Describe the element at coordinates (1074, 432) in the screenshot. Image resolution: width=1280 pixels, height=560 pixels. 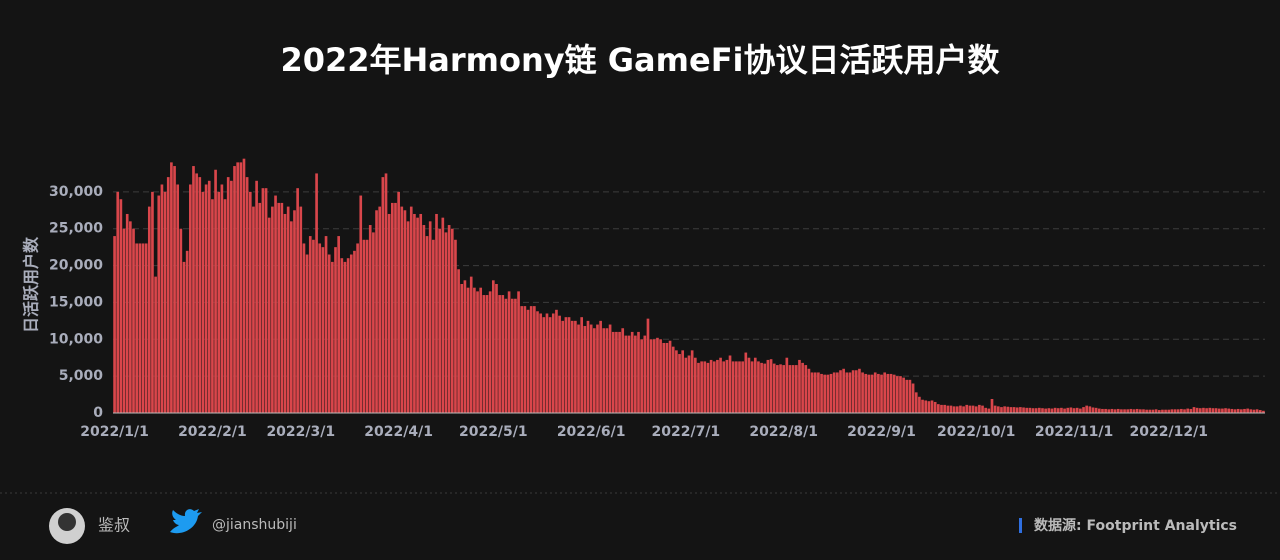
I see `x-tick-label: 2022/11/1` at that location.